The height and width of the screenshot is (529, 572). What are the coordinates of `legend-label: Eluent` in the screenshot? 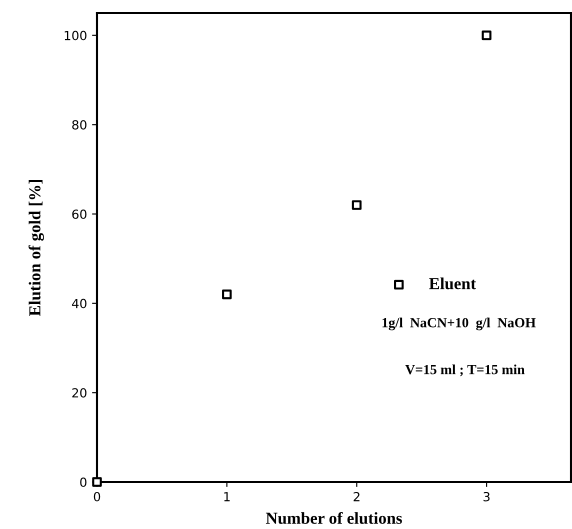 It's located at (452, 284).